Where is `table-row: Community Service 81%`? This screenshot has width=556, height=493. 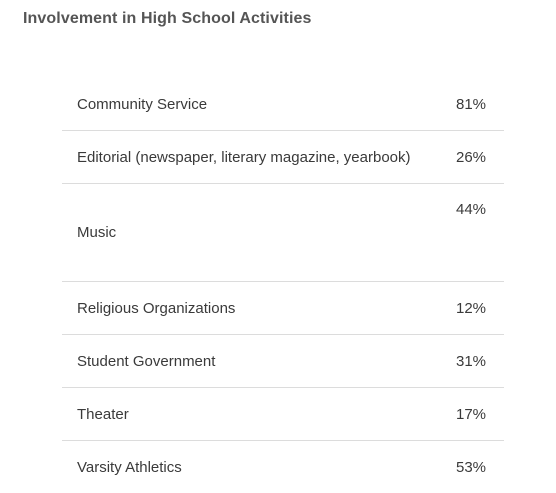 table-row: Community Service 81% is located at coordinates (283, 104).